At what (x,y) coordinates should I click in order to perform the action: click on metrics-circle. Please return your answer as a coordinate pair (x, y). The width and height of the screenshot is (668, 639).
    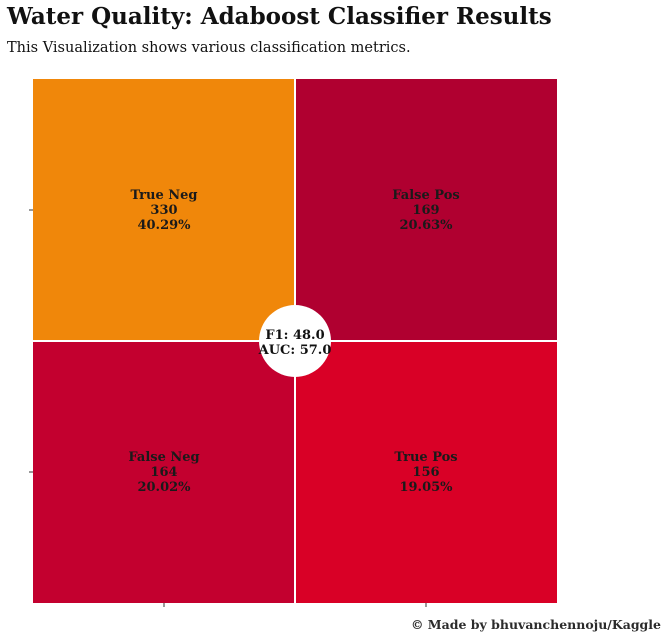
    Looking at the image, I should click on (295, 341).